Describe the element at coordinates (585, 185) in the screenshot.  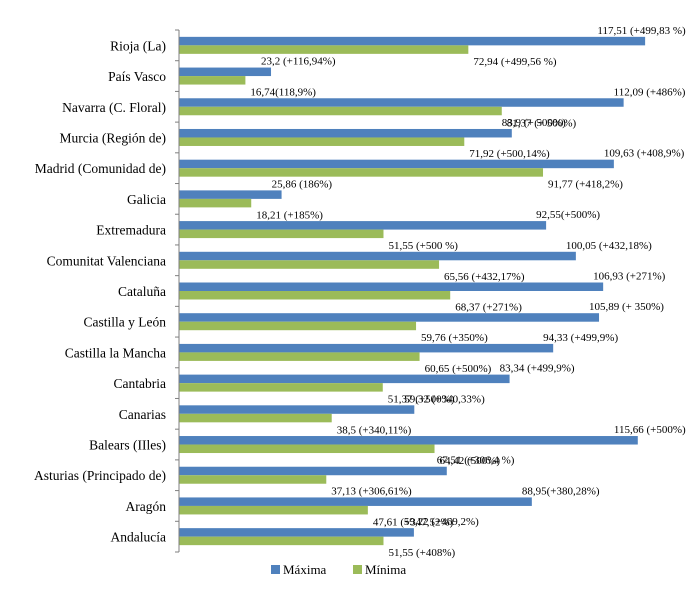
I see `value-label-minima: 91,77 (+418,2%)` at that location.